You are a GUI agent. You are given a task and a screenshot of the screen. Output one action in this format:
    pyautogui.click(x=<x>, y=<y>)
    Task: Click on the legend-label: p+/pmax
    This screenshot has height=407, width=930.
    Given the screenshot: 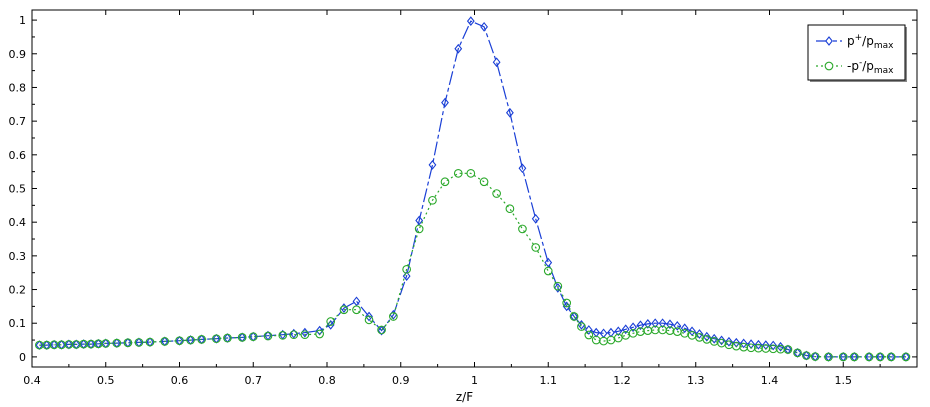 What is the action you would take?
    pyautogui.click(x=870, y=42)
    